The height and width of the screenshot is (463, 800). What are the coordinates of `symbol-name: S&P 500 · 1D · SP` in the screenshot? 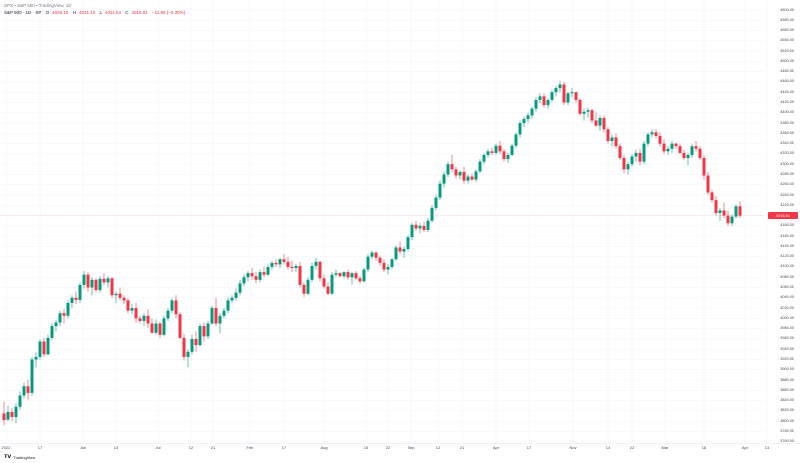 It's located at (23, 12).